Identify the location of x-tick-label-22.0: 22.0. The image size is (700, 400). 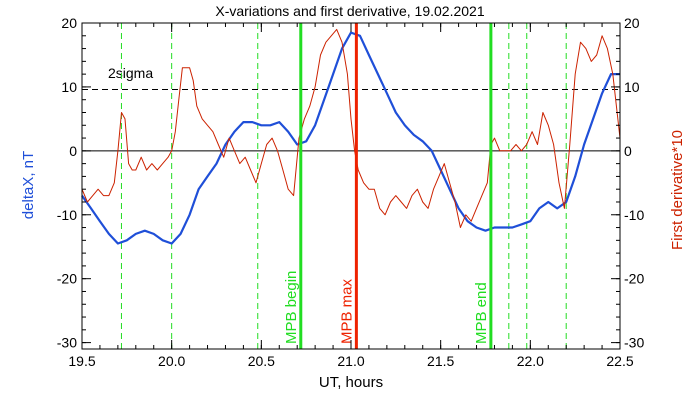
(530, 361).